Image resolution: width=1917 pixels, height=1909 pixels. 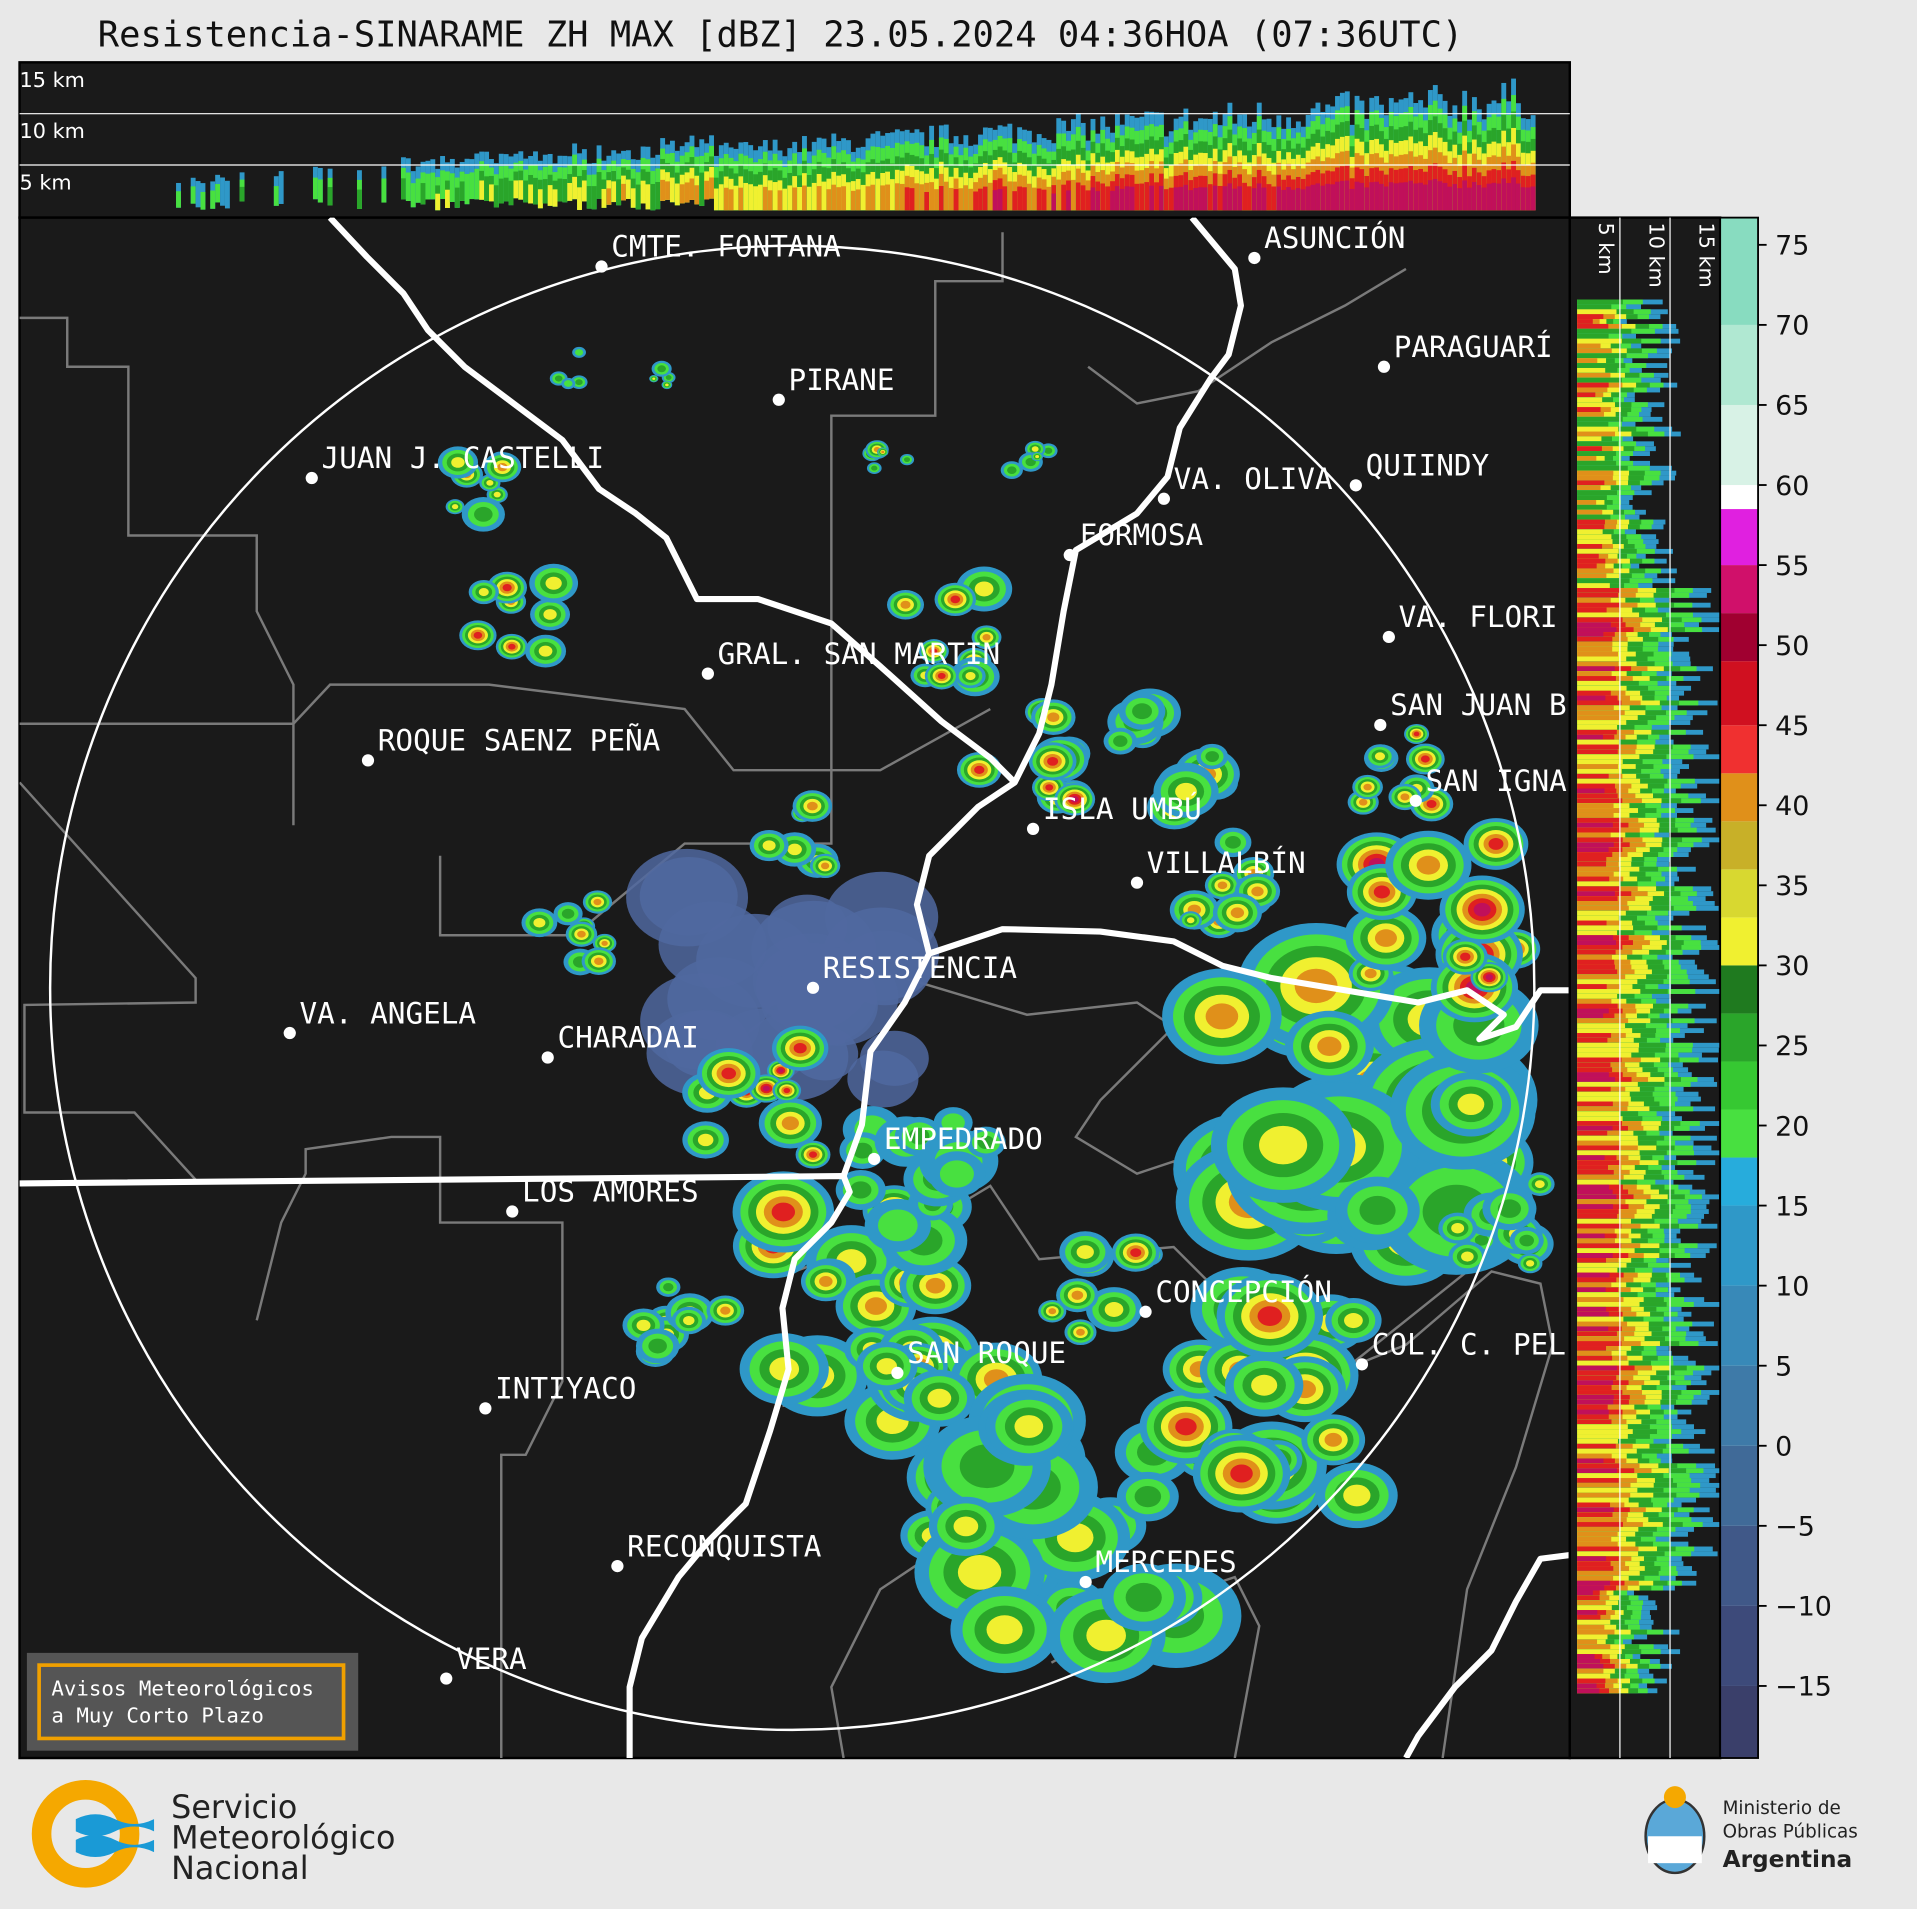 I want to click on city-label: VERA, so click(x=491, y=1659).